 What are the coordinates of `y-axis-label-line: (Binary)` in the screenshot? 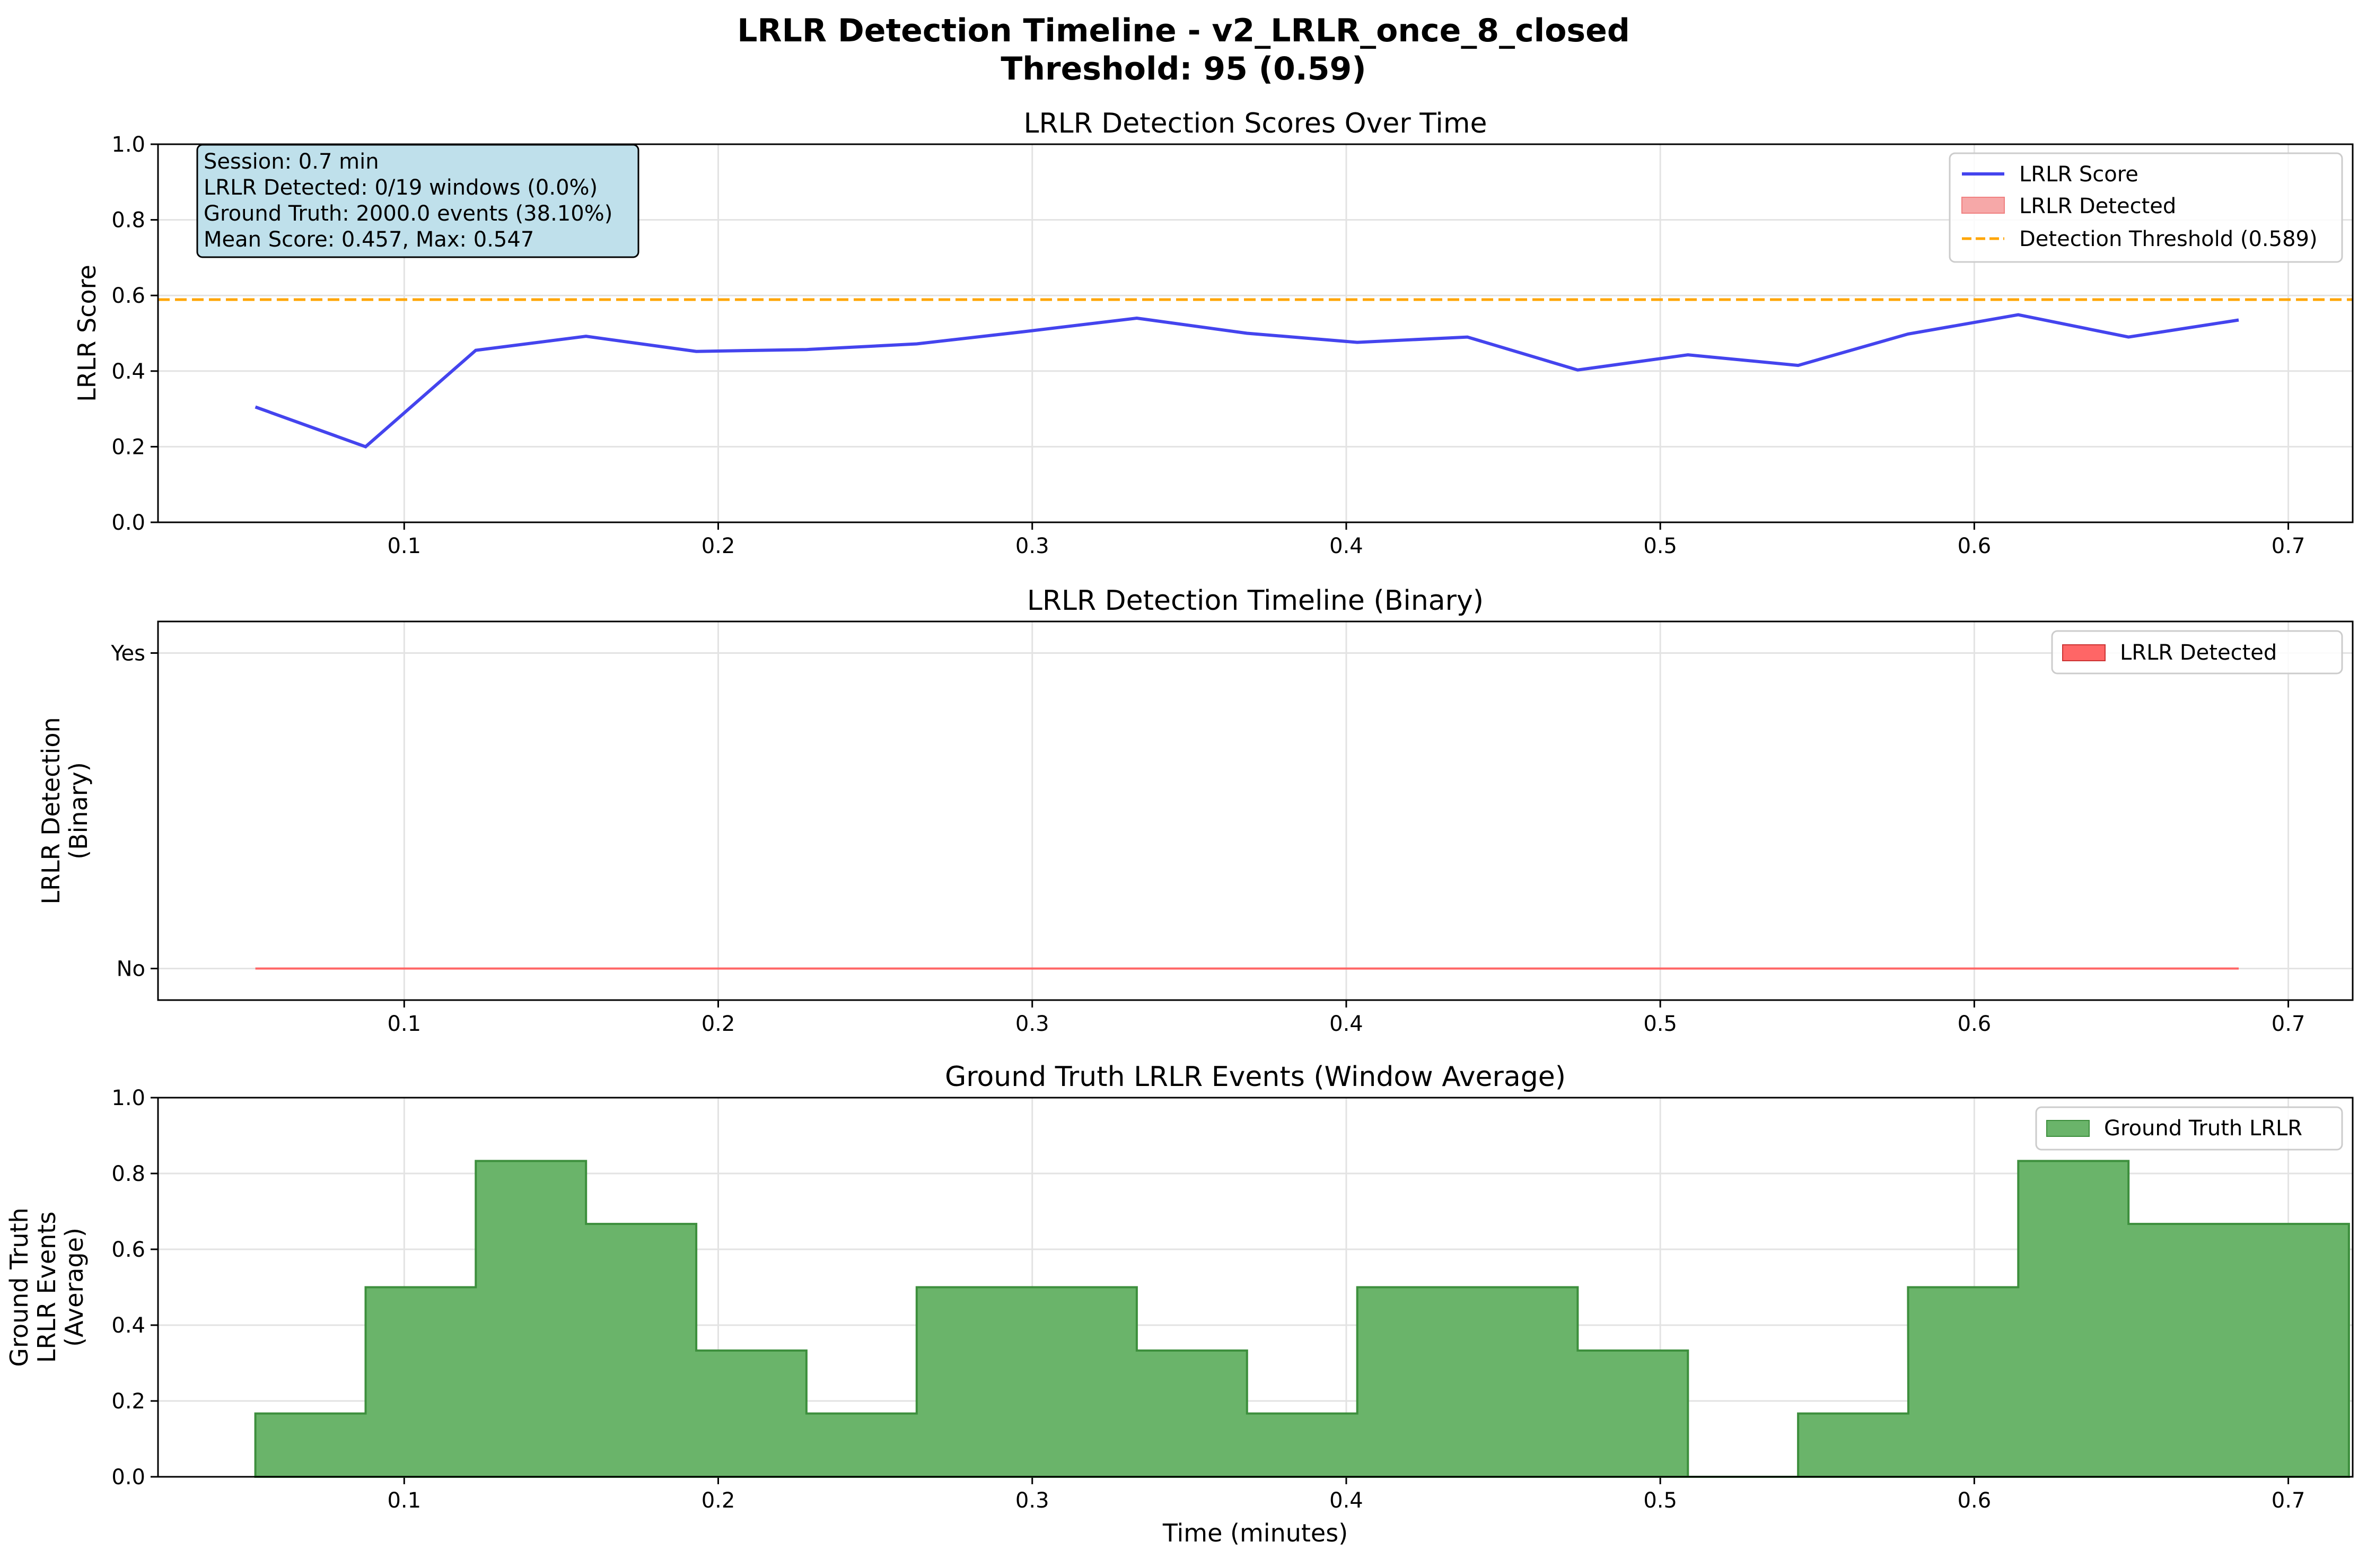 It's located at (78, 811).